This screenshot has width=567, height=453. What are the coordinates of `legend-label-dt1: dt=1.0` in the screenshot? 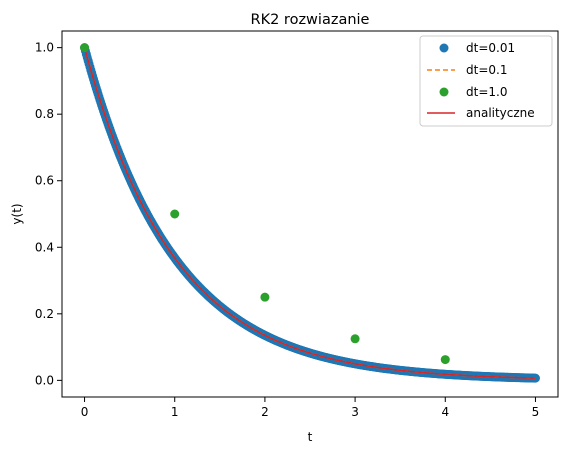 It's located at (486, 92).